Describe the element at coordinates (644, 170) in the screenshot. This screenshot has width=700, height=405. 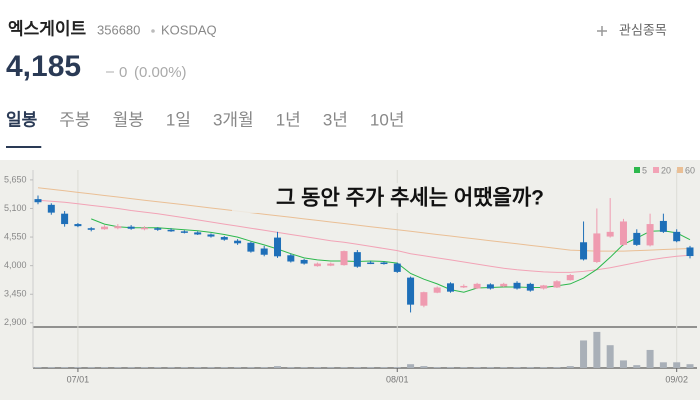
I see `legend-label: 5` at that location.